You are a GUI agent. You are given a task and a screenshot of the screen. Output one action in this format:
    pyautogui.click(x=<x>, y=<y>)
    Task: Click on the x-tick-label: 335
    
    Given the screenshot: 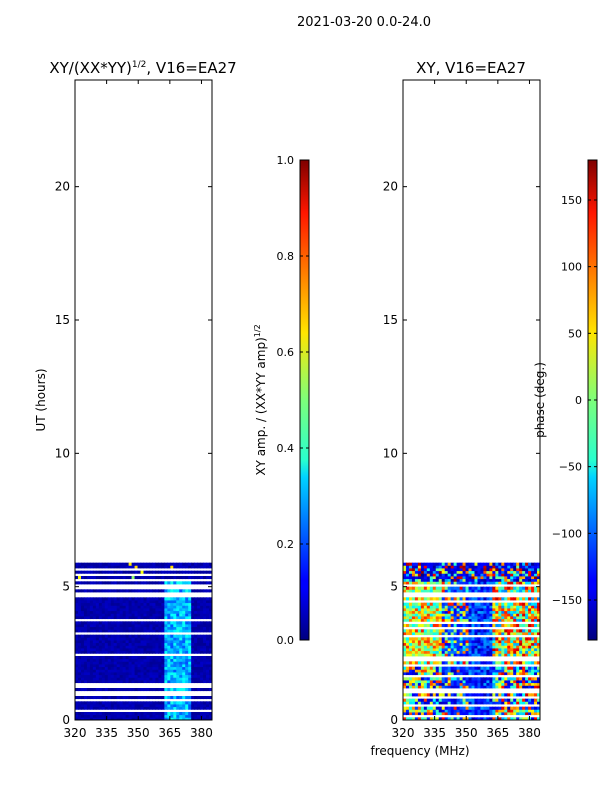 What is the action you would take?
    pyautogui.click(x=106, y=733)
    